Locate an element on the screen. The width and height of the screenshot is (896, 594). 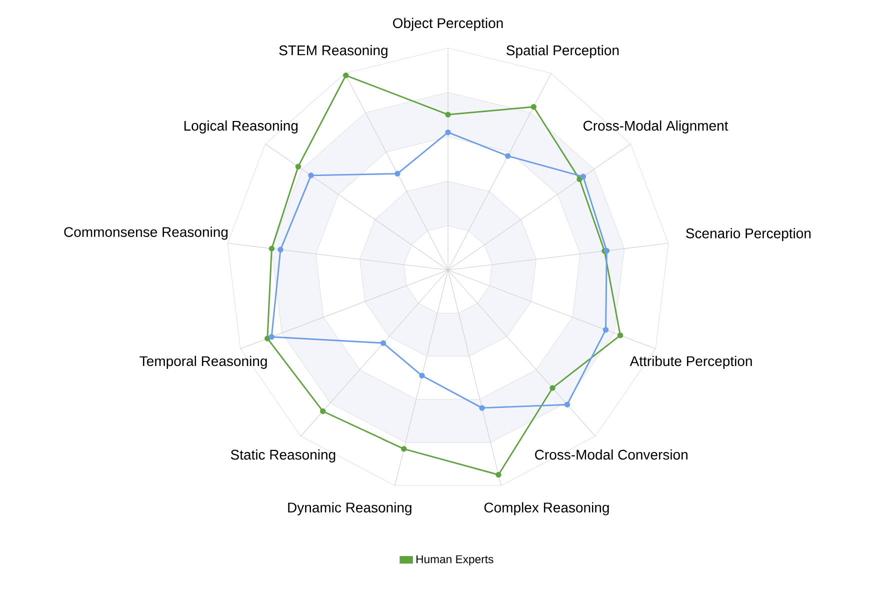
spoke-label: Cross-Modal Conversion is located at coordinates (611, 454).